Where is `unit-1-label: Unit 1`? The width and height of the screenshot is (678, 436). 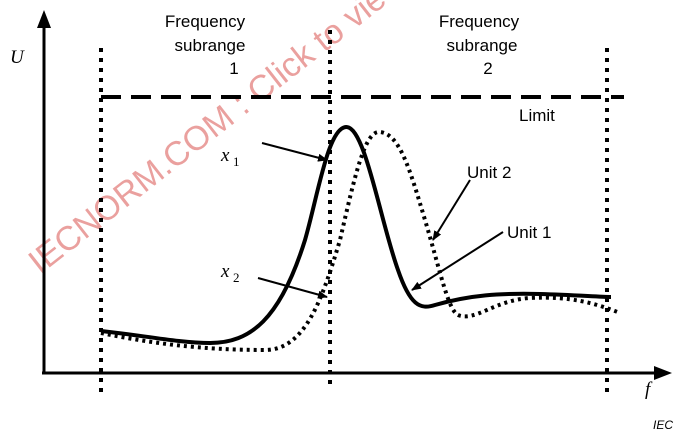 unit-1-label: Unit 1 is located at coordinates (529, 232).